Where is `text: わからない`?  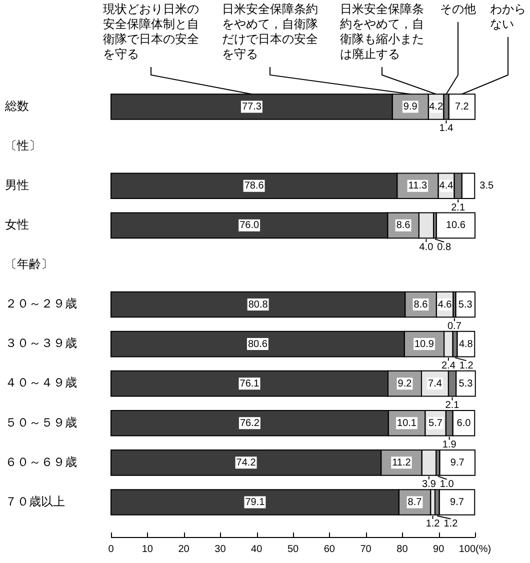
text: わからない is located at coordinates (508, 17).